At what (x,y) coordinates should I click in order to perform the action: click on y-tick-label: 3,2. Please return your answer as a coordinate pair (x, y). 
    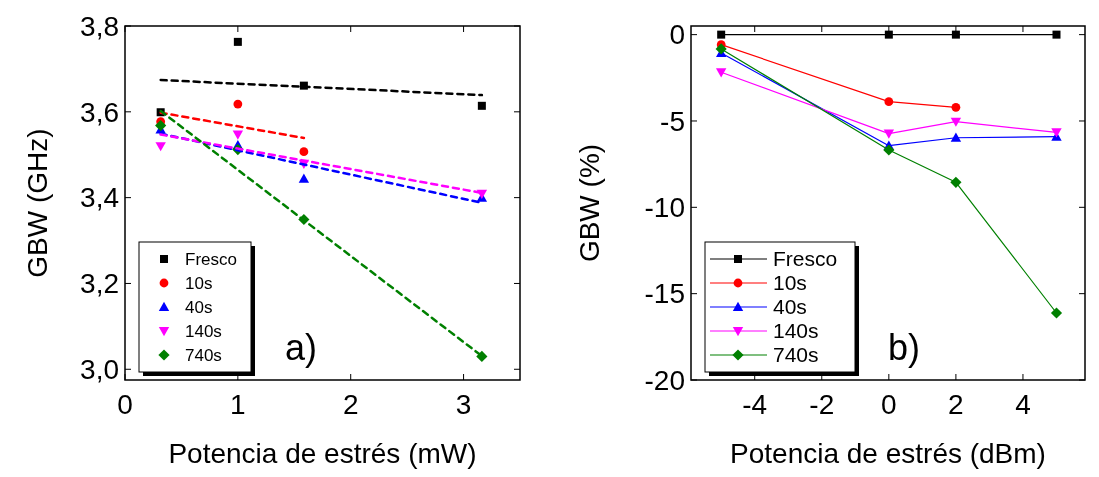
    Looking at the image, I should click on (99, 284).